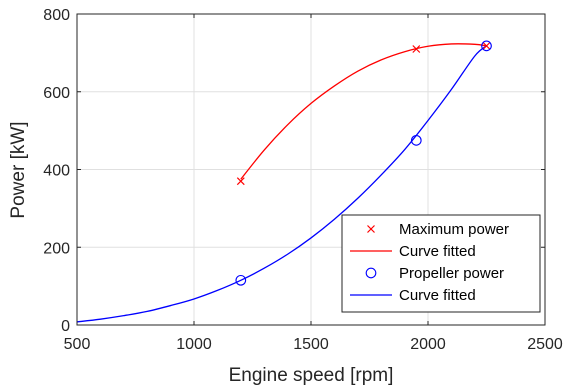 This screenshot has width=565, height=390. Describe the element at coordinates (545, 344) in the screenshot. I see `x-tick-label: 2500` at that location.